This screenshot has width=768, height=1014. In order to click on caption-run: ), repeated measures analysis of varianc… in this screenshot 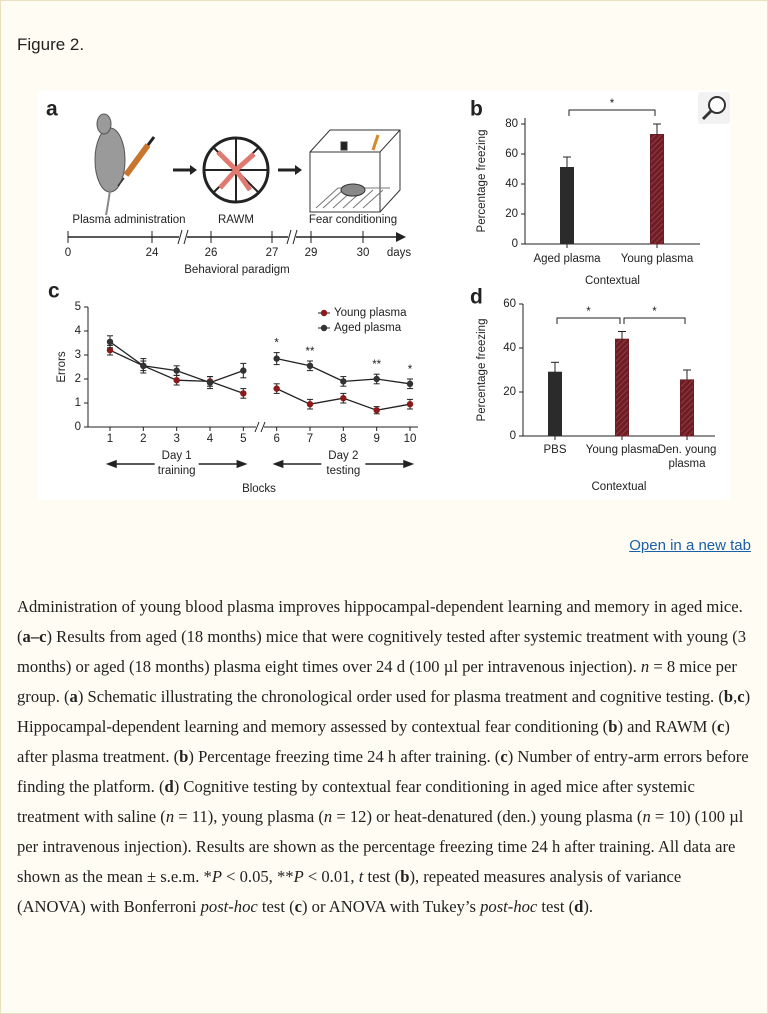, I will do `click(349, 891)`.